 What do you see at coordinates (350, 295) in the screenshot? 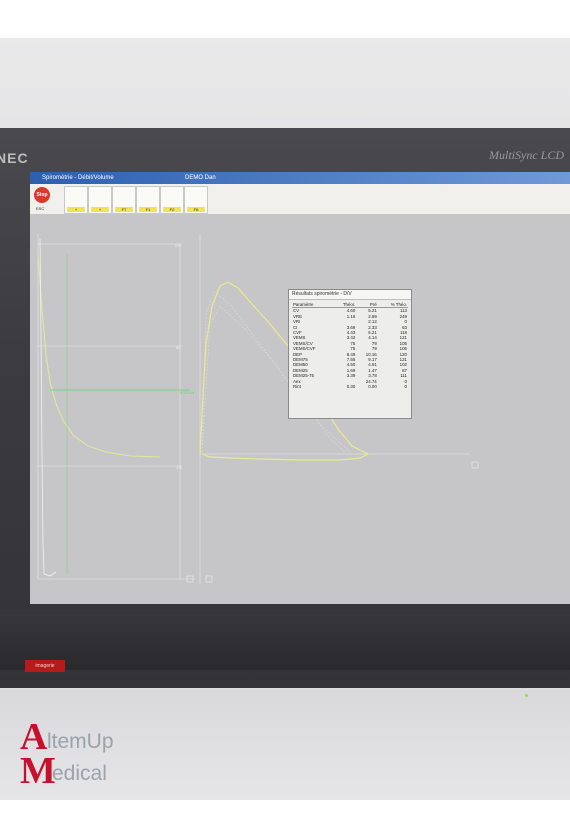
I see `results-dialog-title: Résultats spirométrie - D/V` at bounding box center [350, 295].